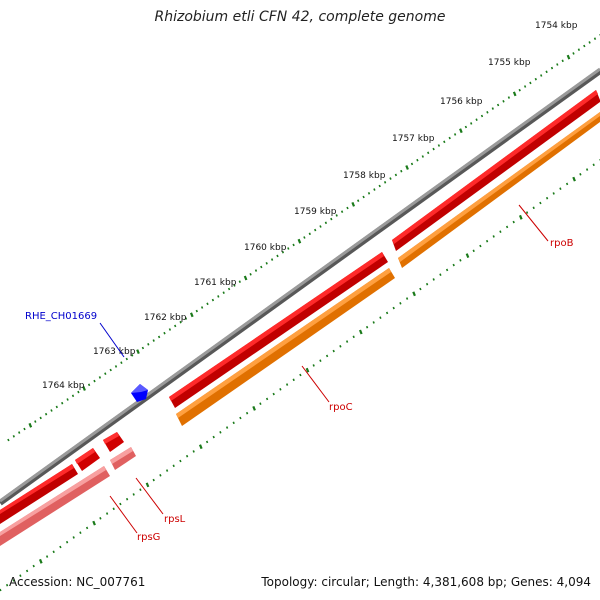  Describe the element at coordinates (533, 223) in the screenshot. I see `leader-rpoB` at that location.